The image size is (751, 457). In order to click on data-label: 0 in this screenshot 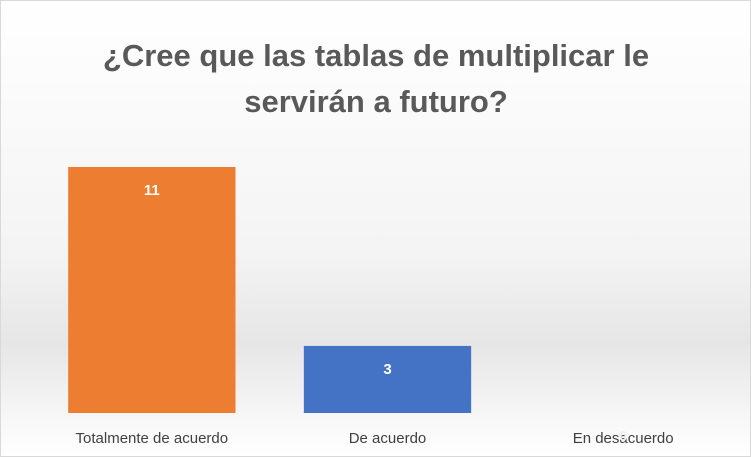, I will do `click(623, 436)`.